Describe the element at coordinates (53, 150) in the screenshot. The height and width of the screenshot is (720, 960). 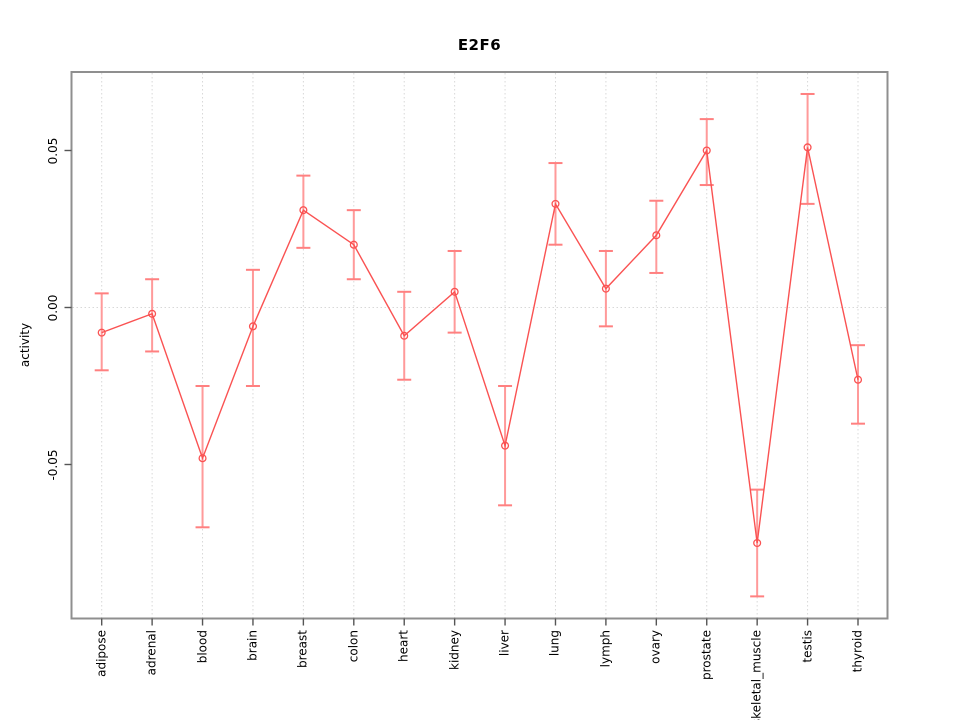
I see `y-tick-label-0.05: 0.05` at that location.